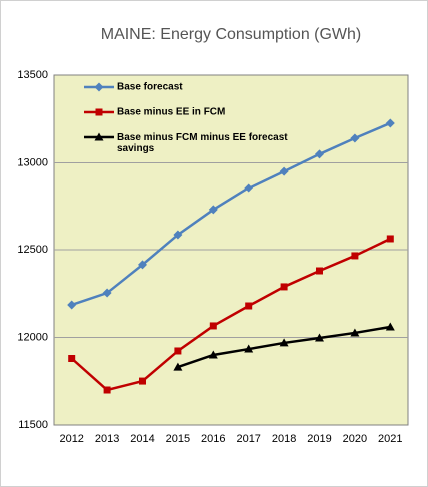  What do you see at coordinates (213, 439) in the screenshot?
I see `x-tick-label: 2016` at bounding box center [213, 439].